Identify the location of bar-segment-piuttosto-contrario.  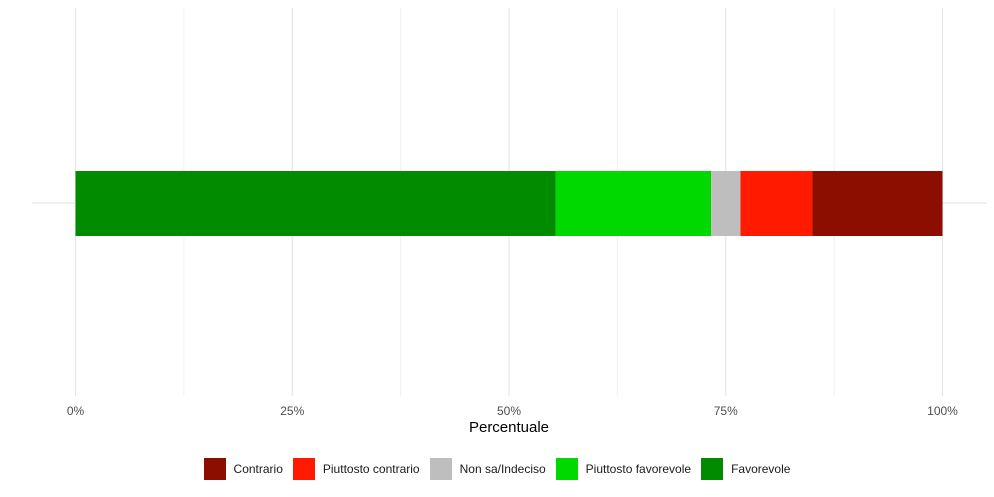
(776, 203).